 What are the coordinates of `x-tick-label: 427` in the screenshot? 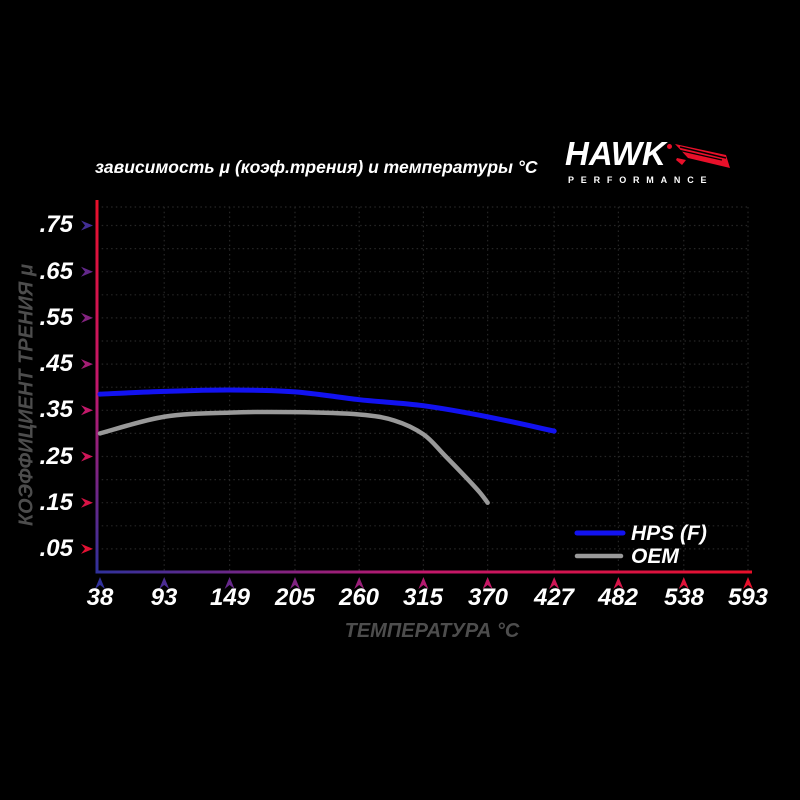 It's located at (554, 597).